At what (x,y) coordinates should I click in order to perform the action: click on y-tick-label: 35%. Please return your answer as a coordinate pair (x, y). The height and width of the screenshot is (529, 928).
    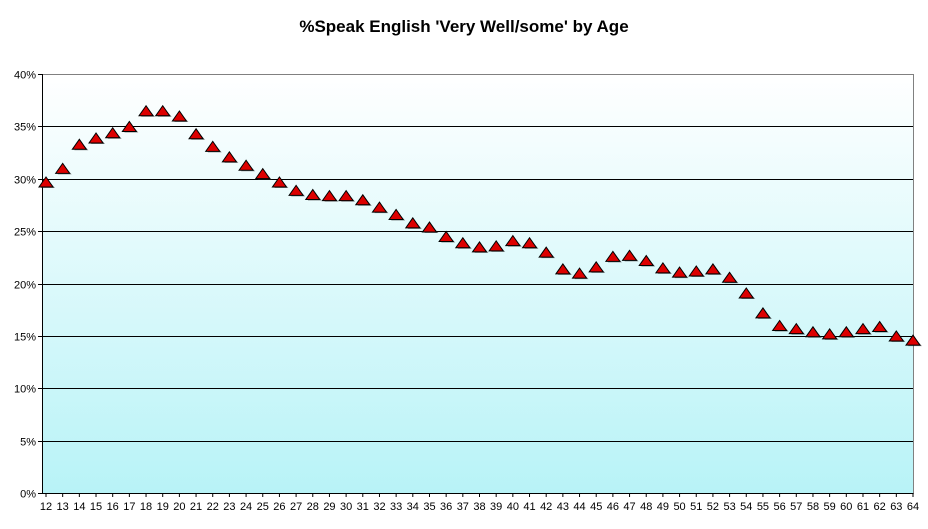
    Looking at the image, I should click on (25, 128).